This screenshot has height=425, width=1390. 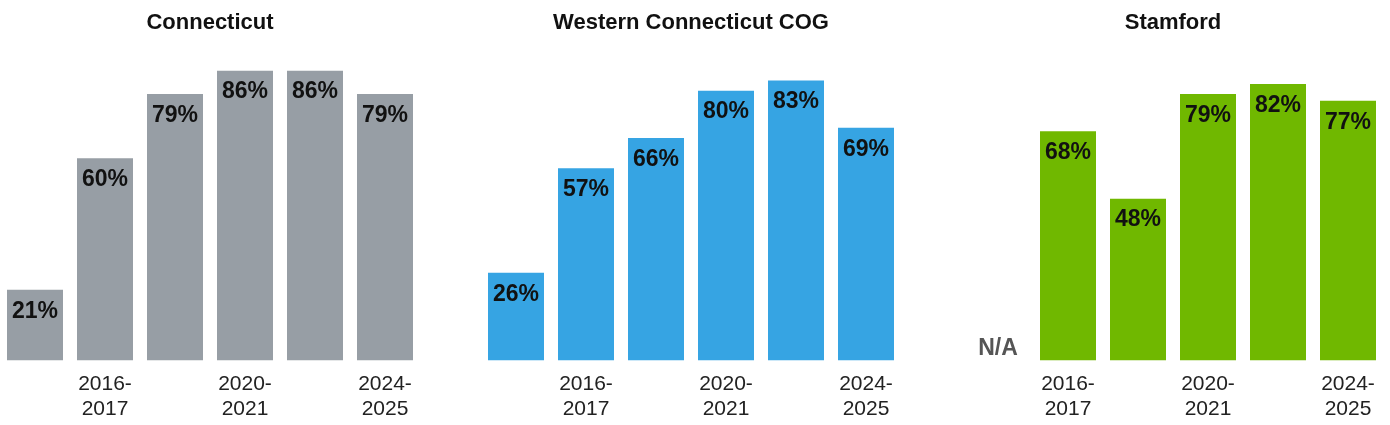 I want to click on text: N/A, so click(x=998, y=347).